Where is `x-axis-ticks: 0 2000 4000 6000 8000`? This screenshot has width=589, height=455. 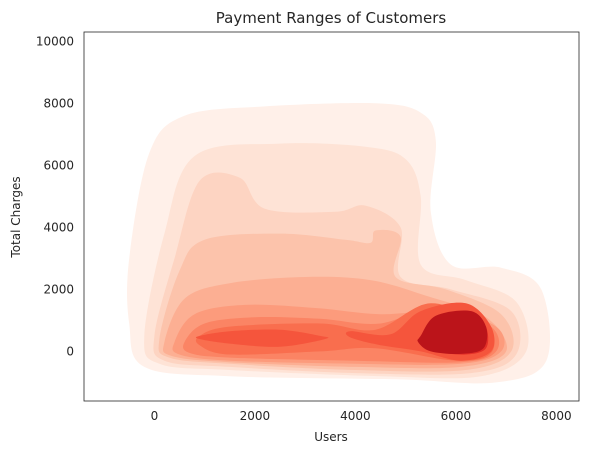 x-axis-ticks: 0 2000 4000 6000 8000 is located at coordinates (361, 416).